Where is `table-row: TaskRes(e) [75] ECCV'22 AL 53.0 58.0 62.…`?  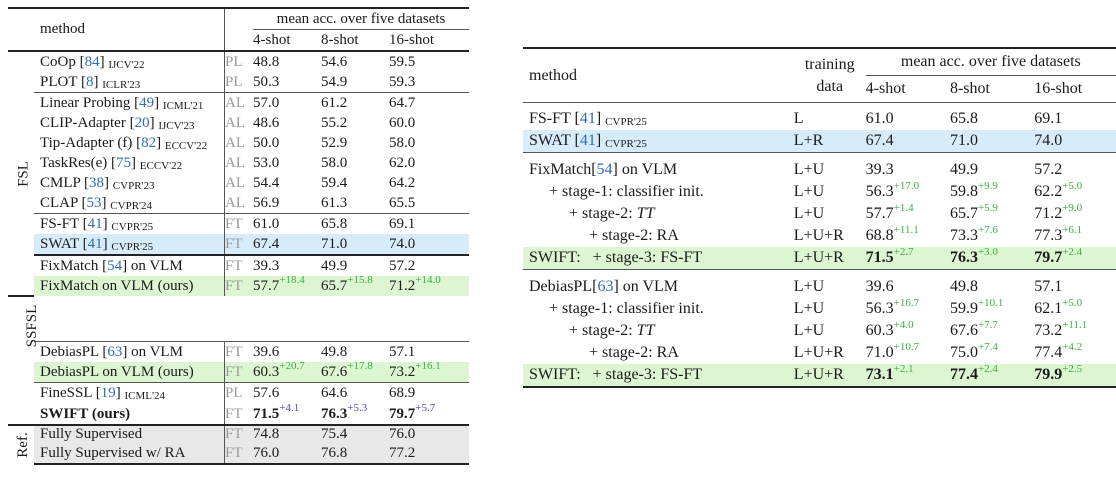 table-row: TaskRes(e) [75] ECCV'22 AL 53.0 58.0 62.… is located at coordinates (228, 163).